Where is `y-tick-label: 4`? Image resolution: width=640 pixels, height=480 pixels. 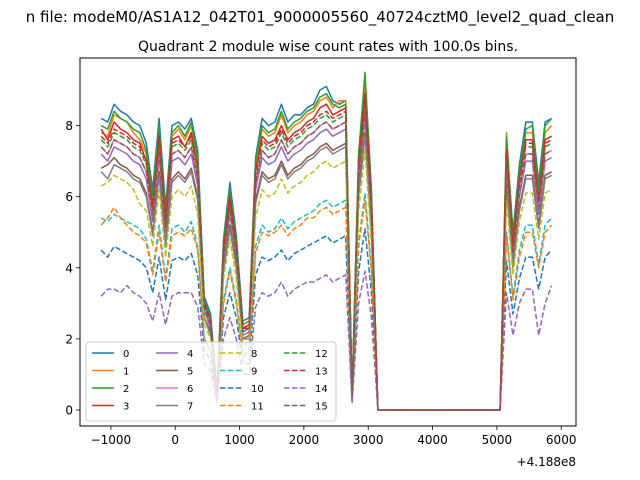 y-tick-label: 4 is located at coordinates (69, 268).